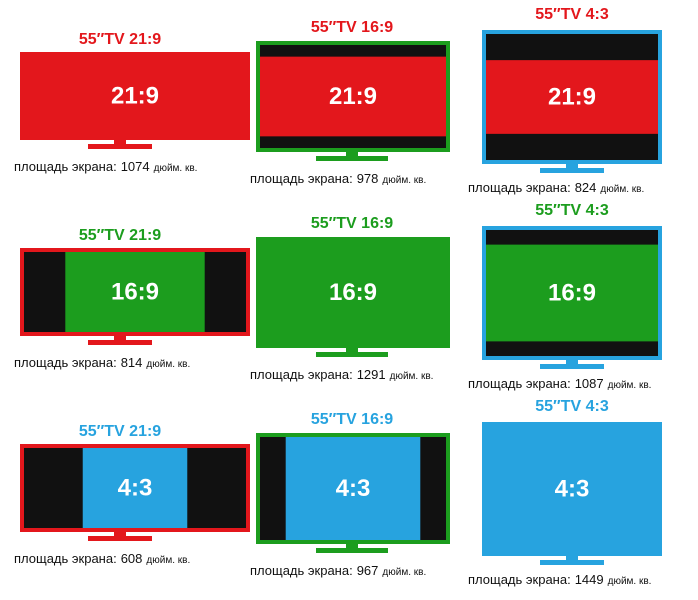  Describe the element at coordinates (589, 579) in the screenshot. I see `area-value: 1449` at that location.